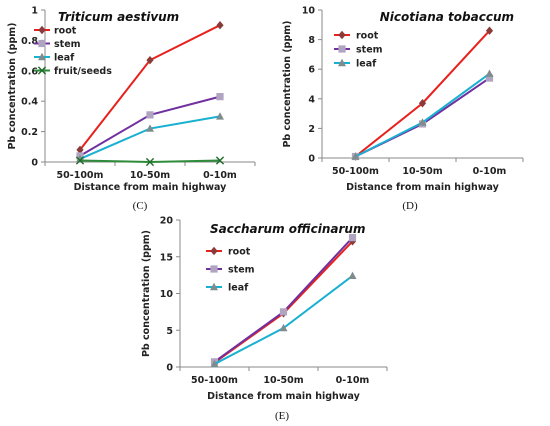 The width and height of the screenshot is (550, 426). What do you see at coordinates (150, 88) in the screenshot?
I see `series-root` at bounding box center [150, 88].